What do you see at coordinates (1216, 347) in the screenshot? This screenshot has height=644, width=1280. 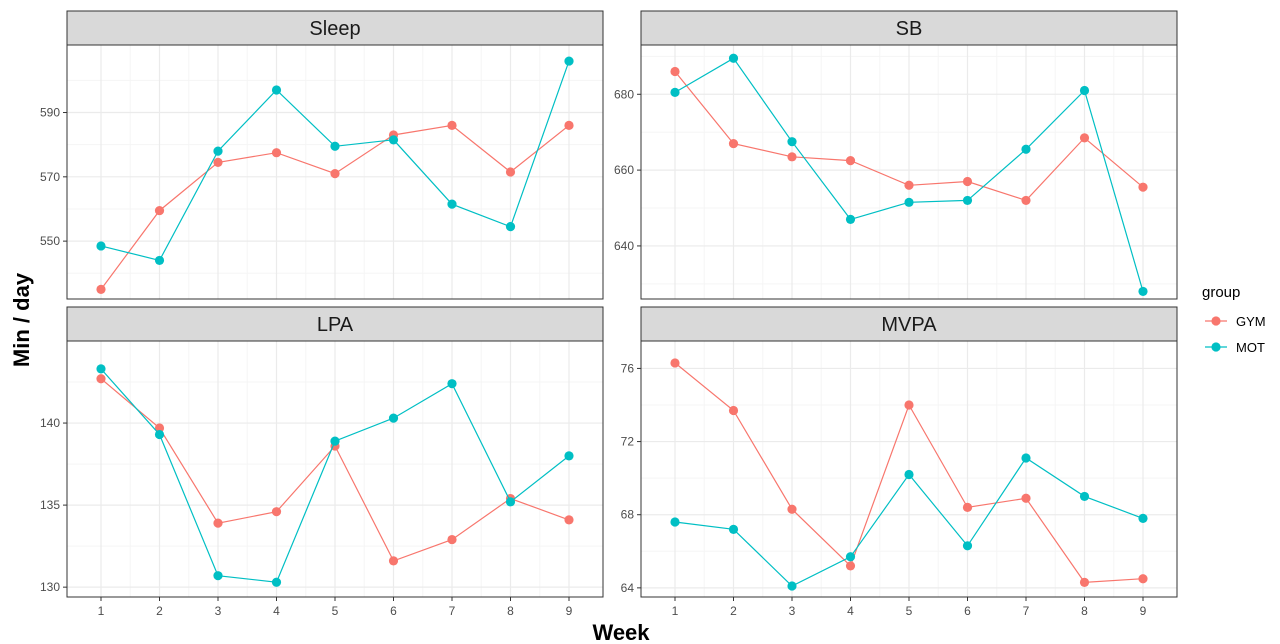 I see `legend-key-point-mot` at bounding box center [1216, 347].